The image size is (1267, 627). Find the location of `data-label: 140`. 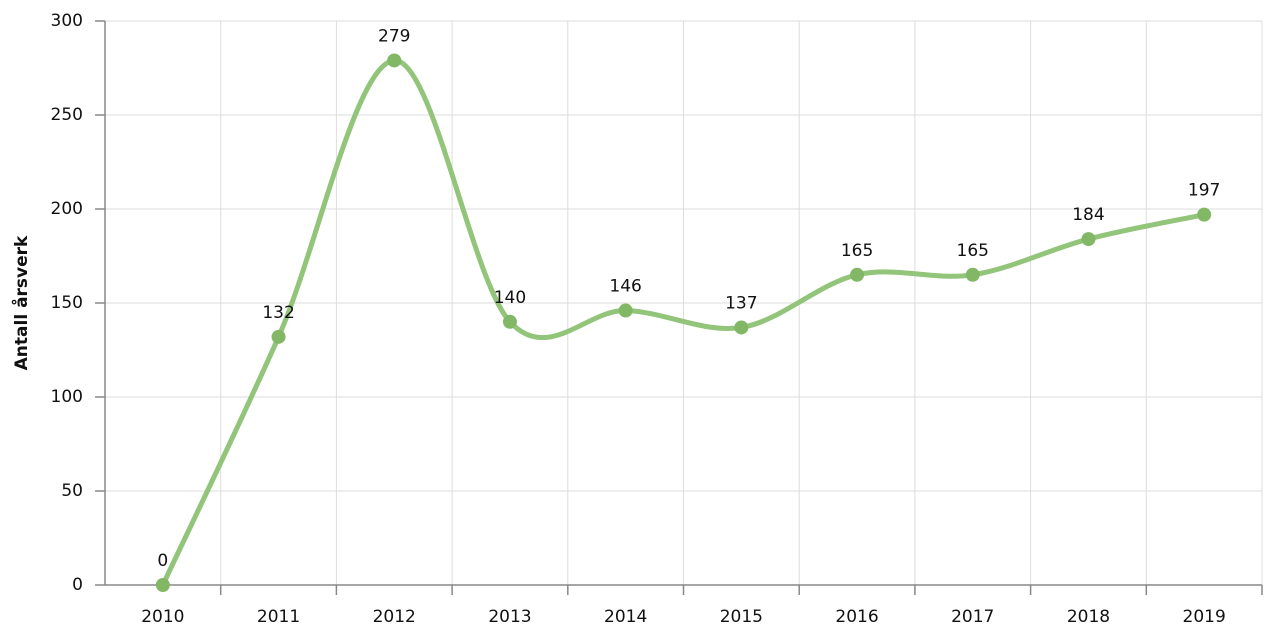

data-label: 140 is located at coordinates (510, 298).